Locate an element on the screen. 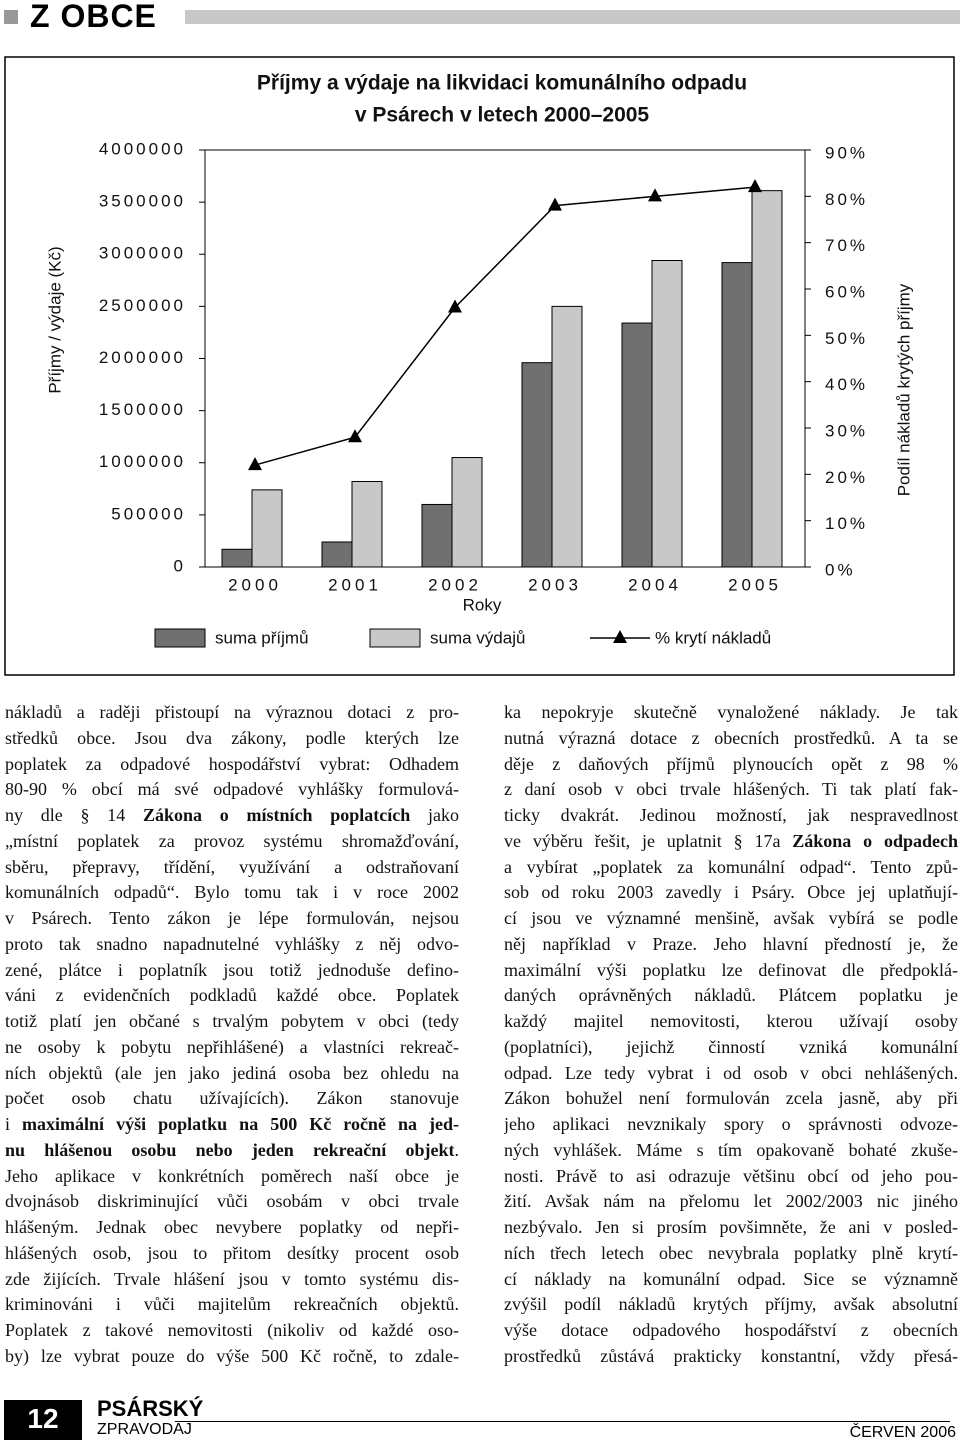 The height and width of the screenshot is (1443, 960). chart-title: v Psárech v letech 2000–2005 is located at coordinates (502, 115).